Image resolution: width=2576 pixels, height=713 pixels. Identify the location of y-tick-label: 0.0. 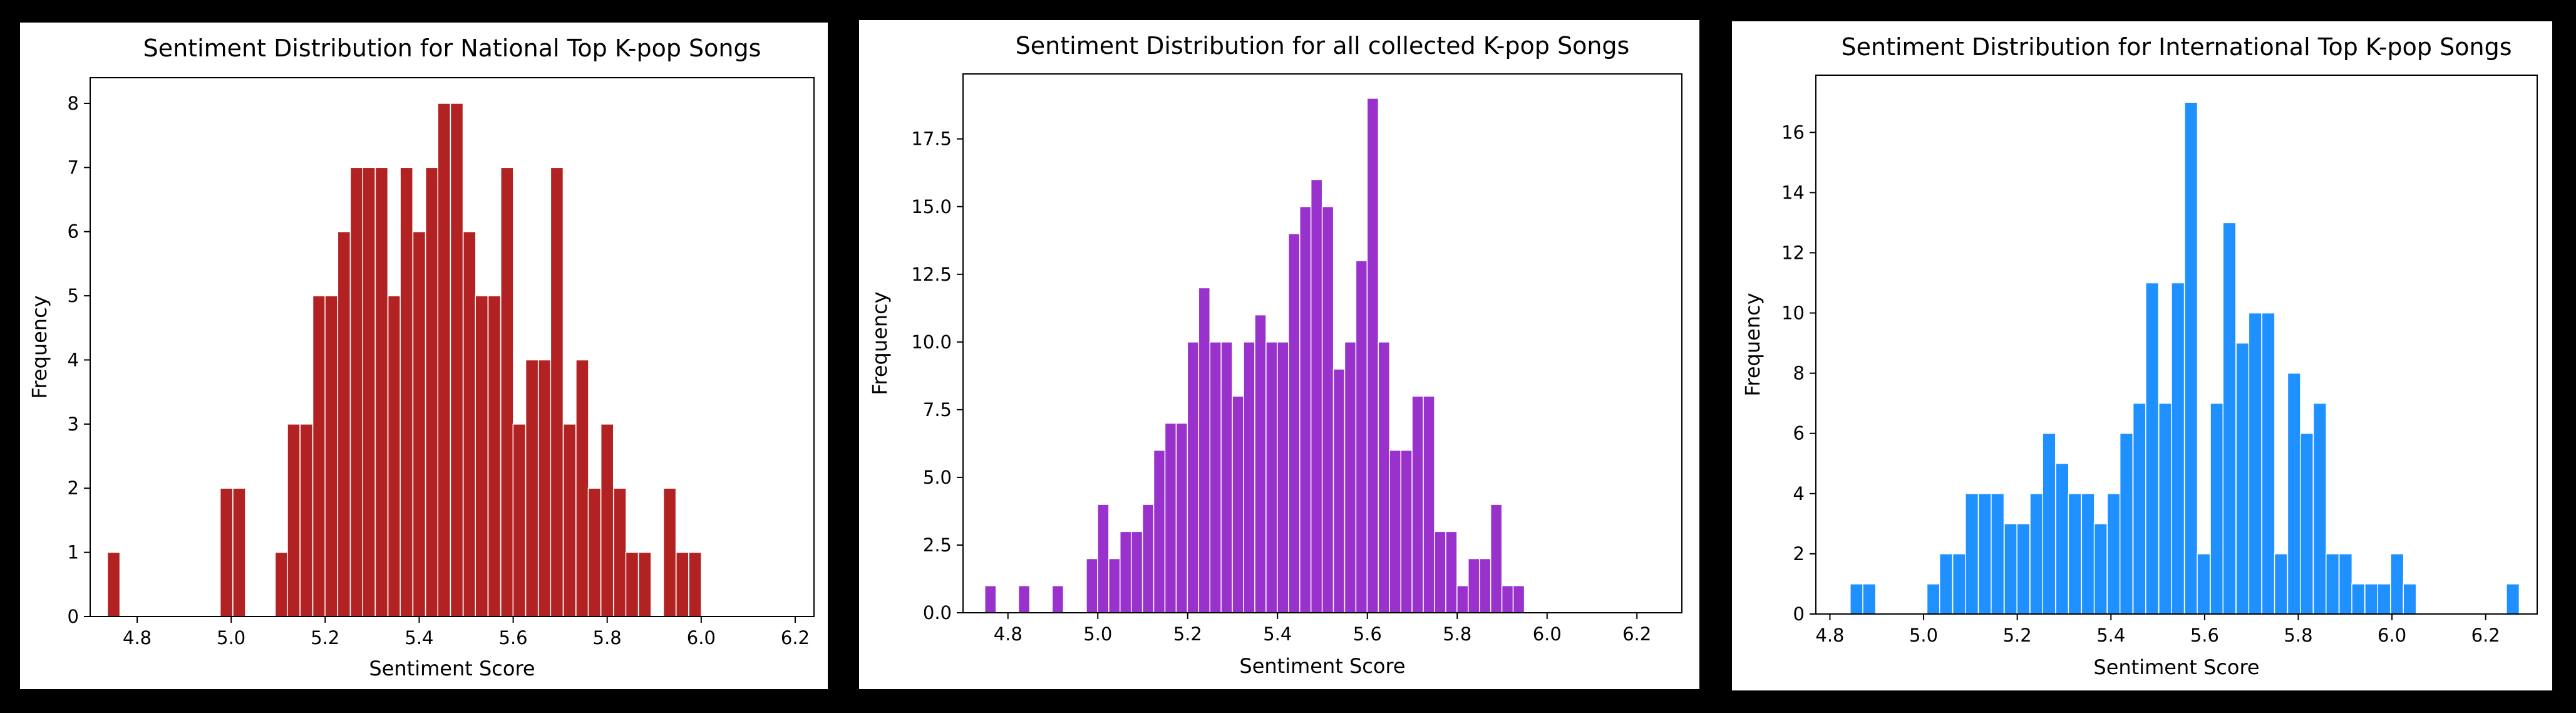
(938, 612).